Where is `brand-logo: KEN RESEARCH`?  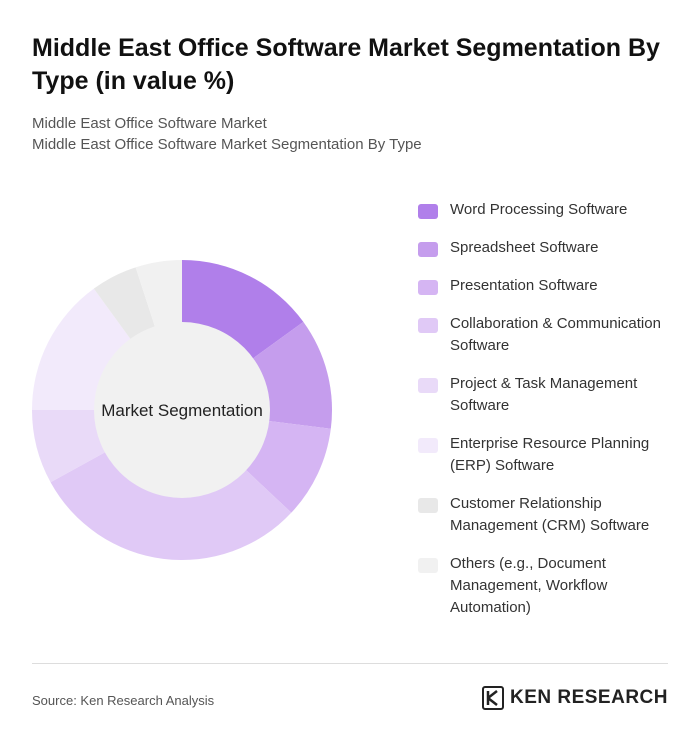 brand-logo: KEN RESEARCH is located at coordinates (574, 698).